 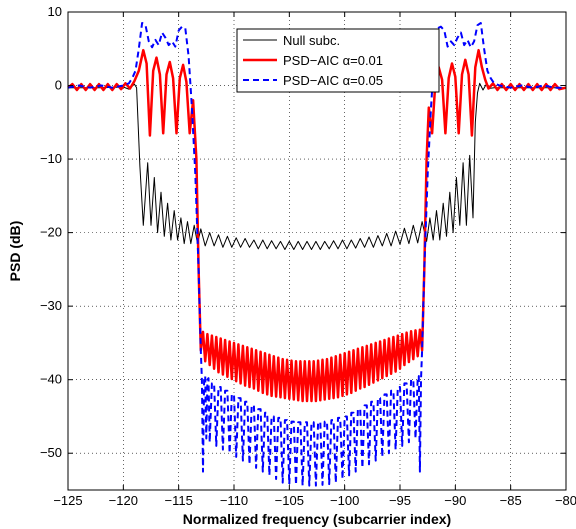 I want to click on y-tick-label: 0, so click(x=58, y=85).